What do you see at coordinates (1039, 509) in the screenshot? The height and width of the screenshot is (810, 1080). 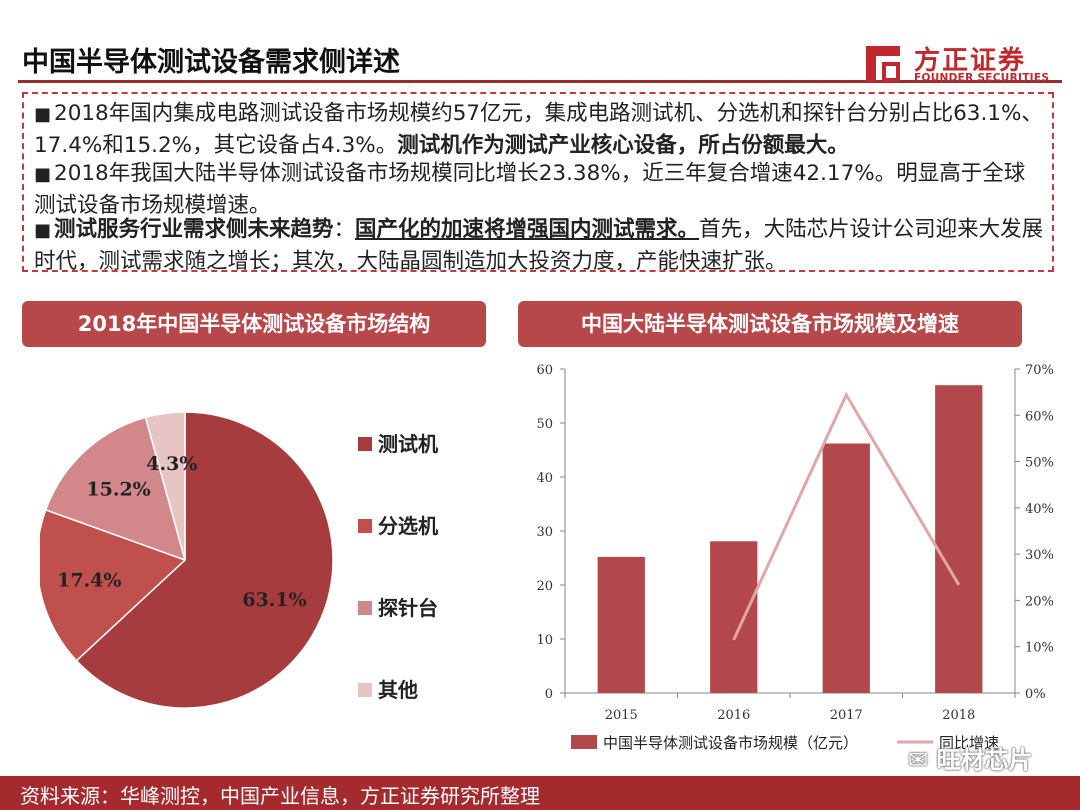 I see `y-right-tick-label: 40%` at bounding box center [1039, 509].